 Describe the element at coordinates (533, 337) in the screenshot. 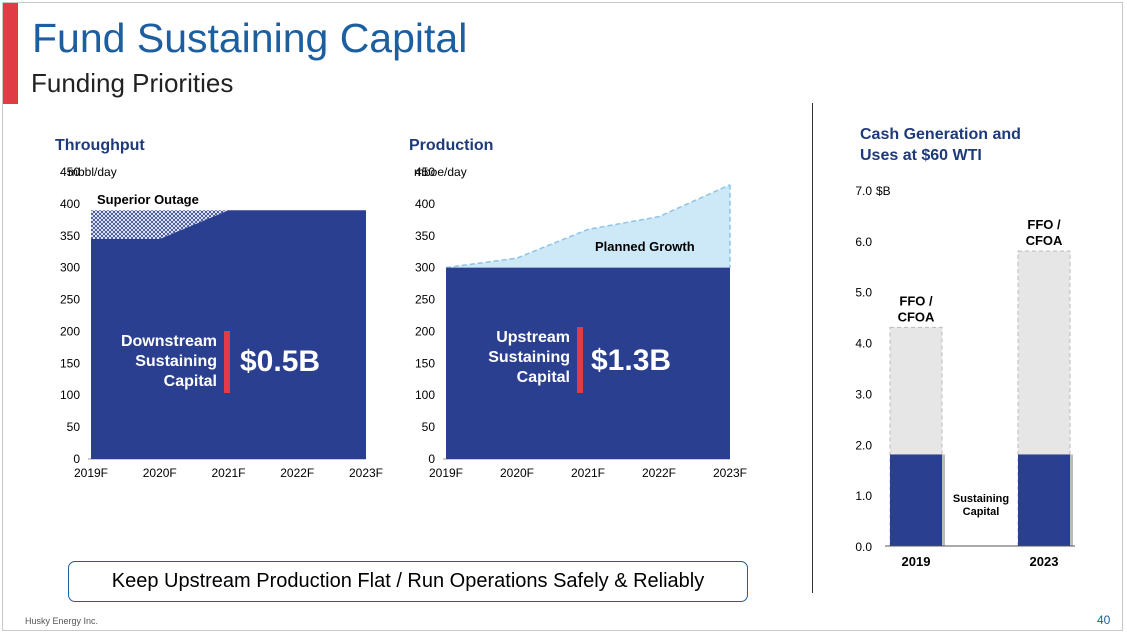

I see `inner-label-line: Upstream` at that location.